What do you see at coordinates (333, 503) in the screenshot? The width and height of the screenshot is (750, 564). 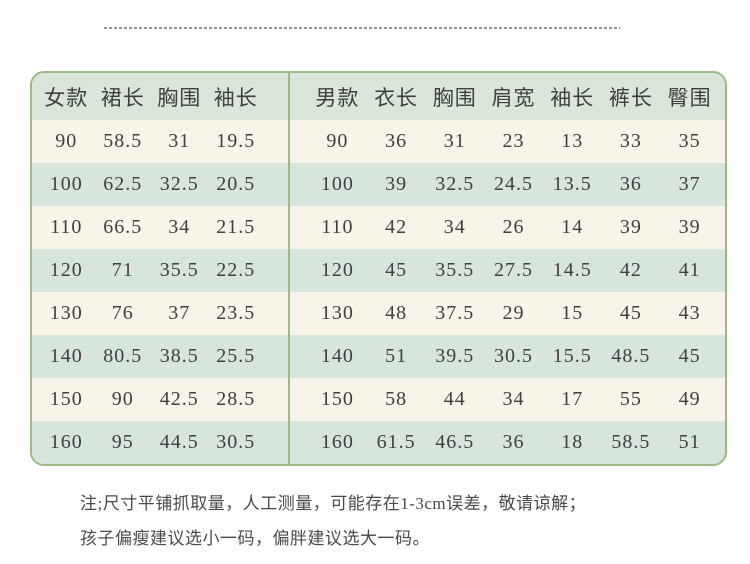 I see `note-line-1: 注;尺寸平铺抓取量，人工测量，可能存在1-3cm误差，敬请谅解；` at bounding box center [333, 503].